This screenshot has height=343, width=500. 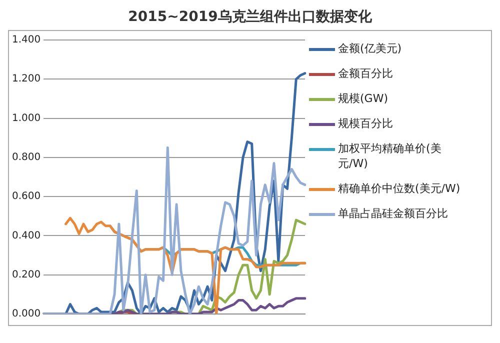 What do you see at coordinates (399, 188) in the screenshot?
I see `legend-label: 精确单价中位数(美元/W)` at bounding box center [399, 188].